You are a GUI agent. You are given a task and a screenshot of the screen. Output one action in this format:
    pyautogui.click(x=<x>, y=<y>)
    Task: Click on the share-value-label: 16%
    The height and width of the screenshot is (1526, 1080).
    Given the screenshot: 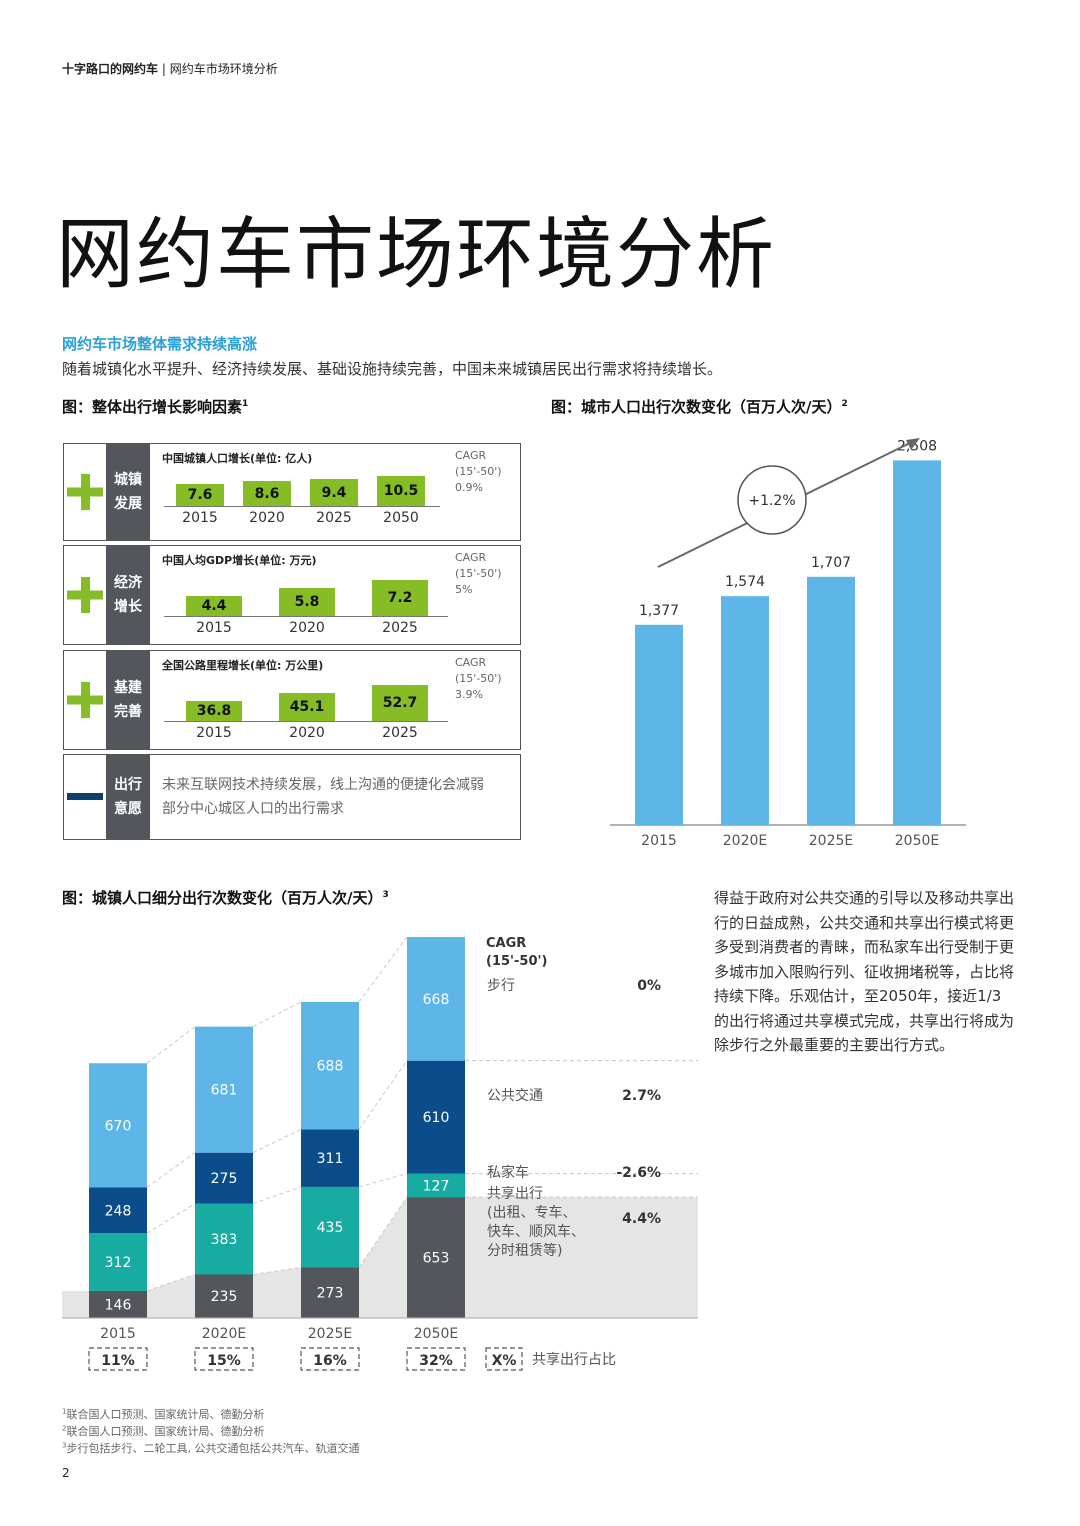 What is the action you would take?
    pyautogui.click(x=330, y=1361)
    